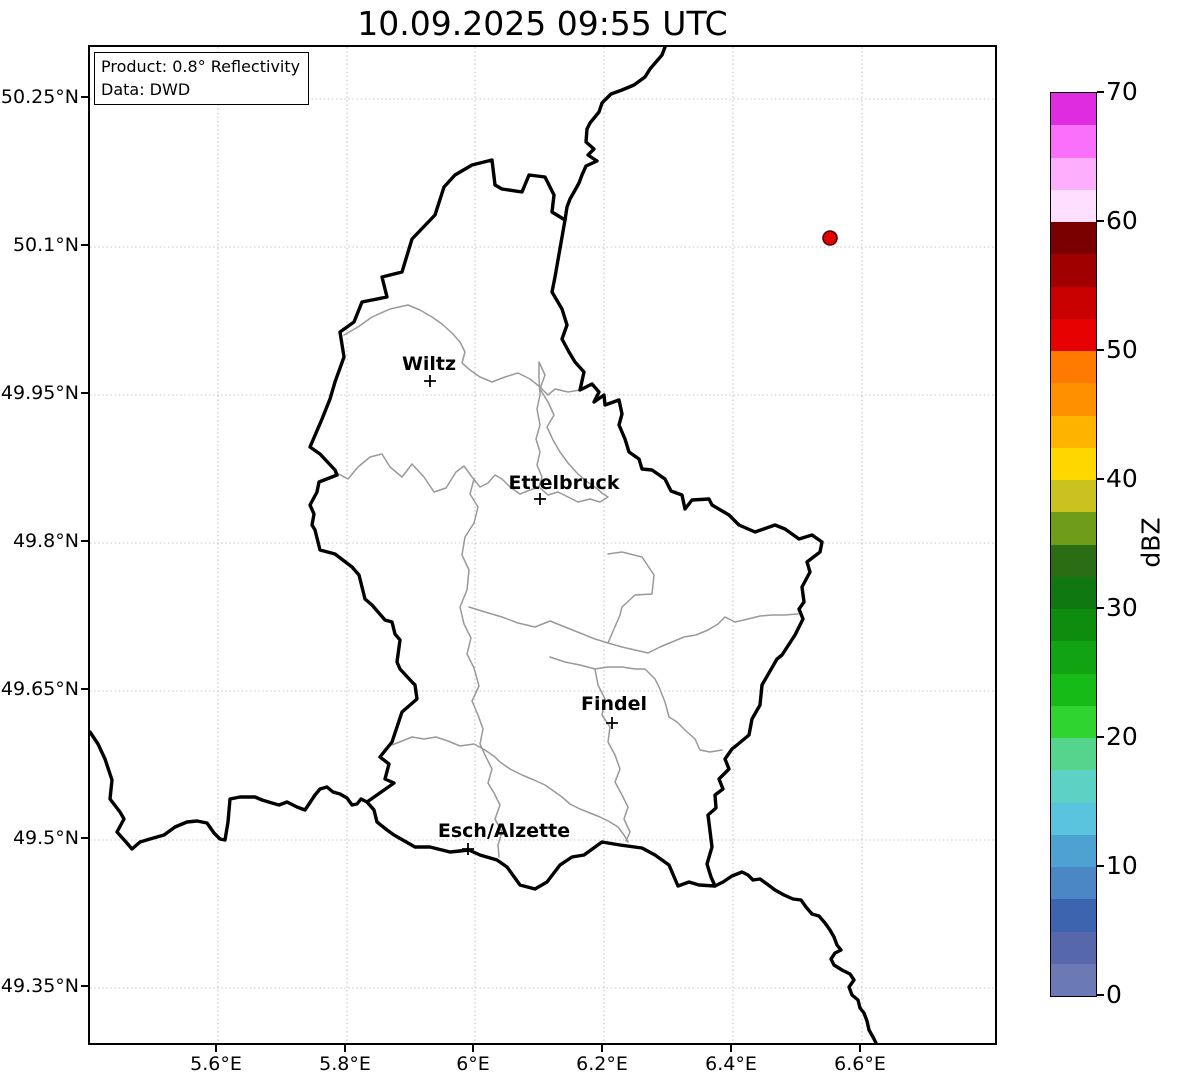  Describe the element at coordinates (1122, 220) in the screenshot. I see `colorbar-tick-label: 60` at that location.